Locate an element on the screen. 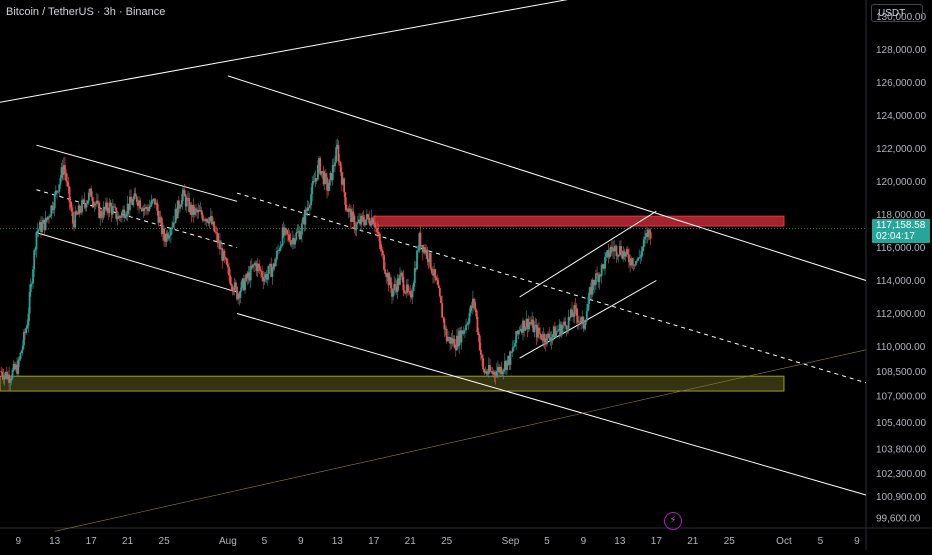  x-tick-label: 25 is located at coordinates (165, 541).